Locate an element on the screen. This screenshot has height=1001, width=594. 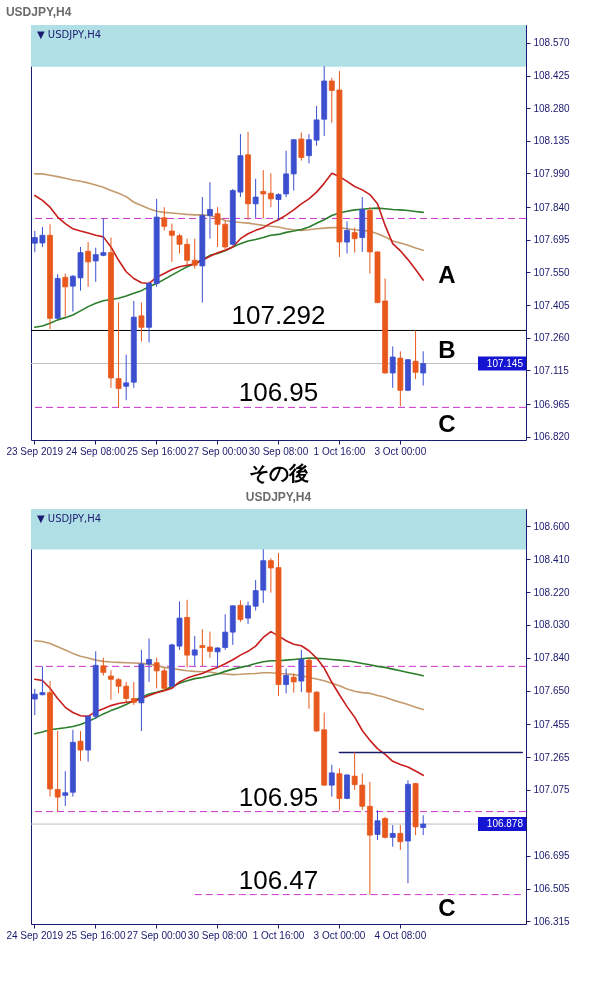
y-tick-label: 108.425 is located at coordinates (552, 76).